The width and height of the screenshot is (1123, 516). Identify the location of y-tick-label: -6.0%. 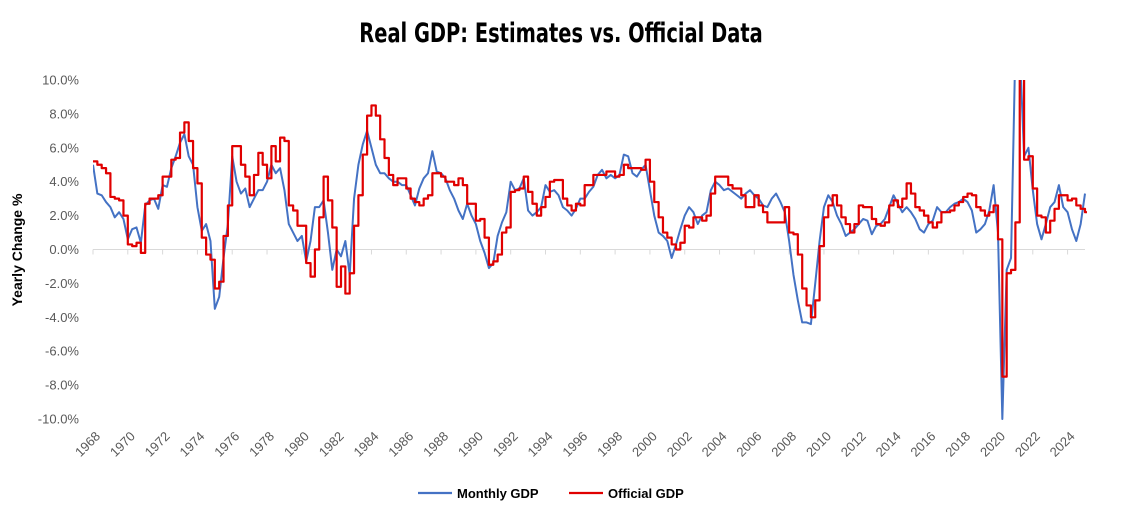
(62, 351).